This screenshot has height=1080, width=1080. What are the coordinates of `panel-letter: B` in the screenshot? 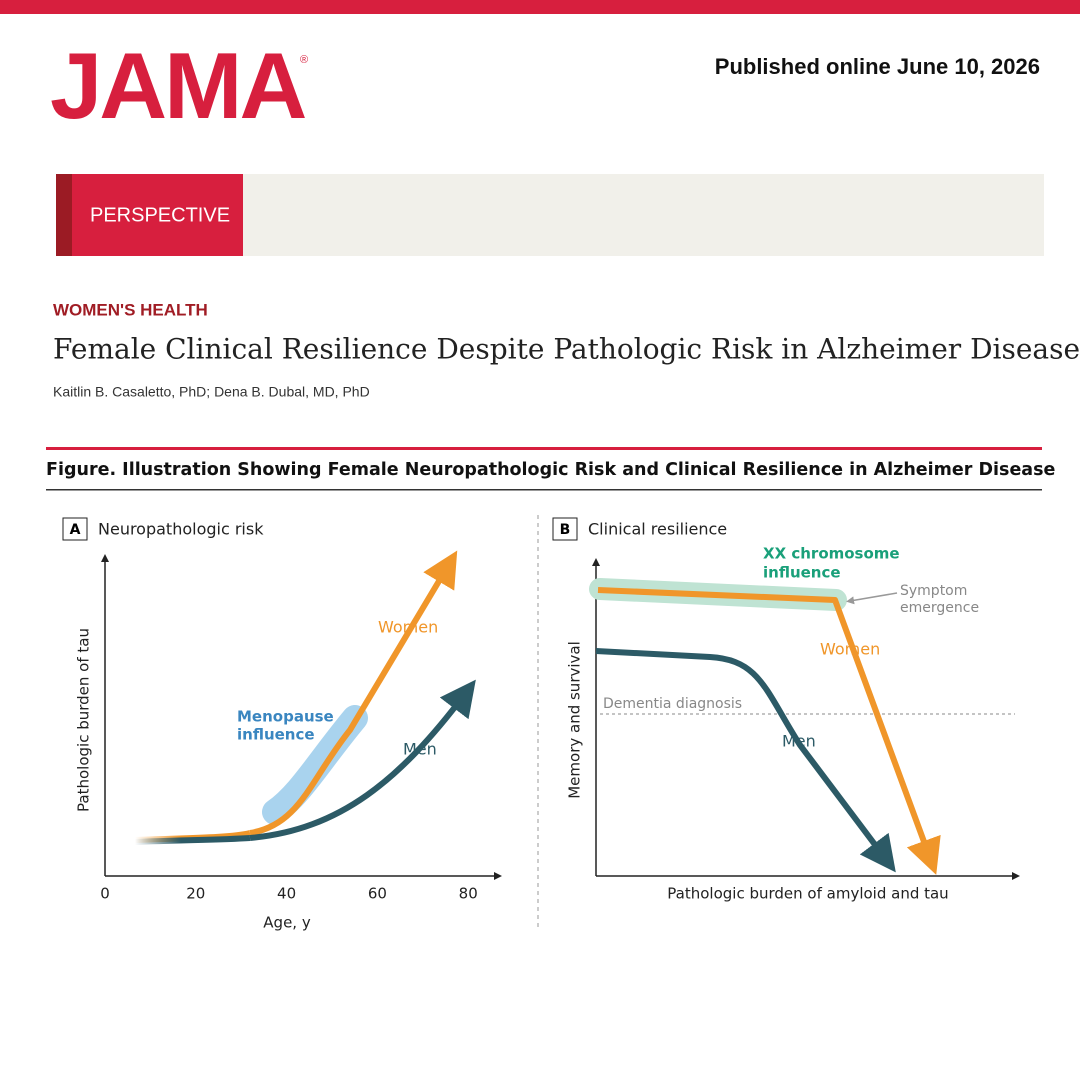 It's located at (565, 530).